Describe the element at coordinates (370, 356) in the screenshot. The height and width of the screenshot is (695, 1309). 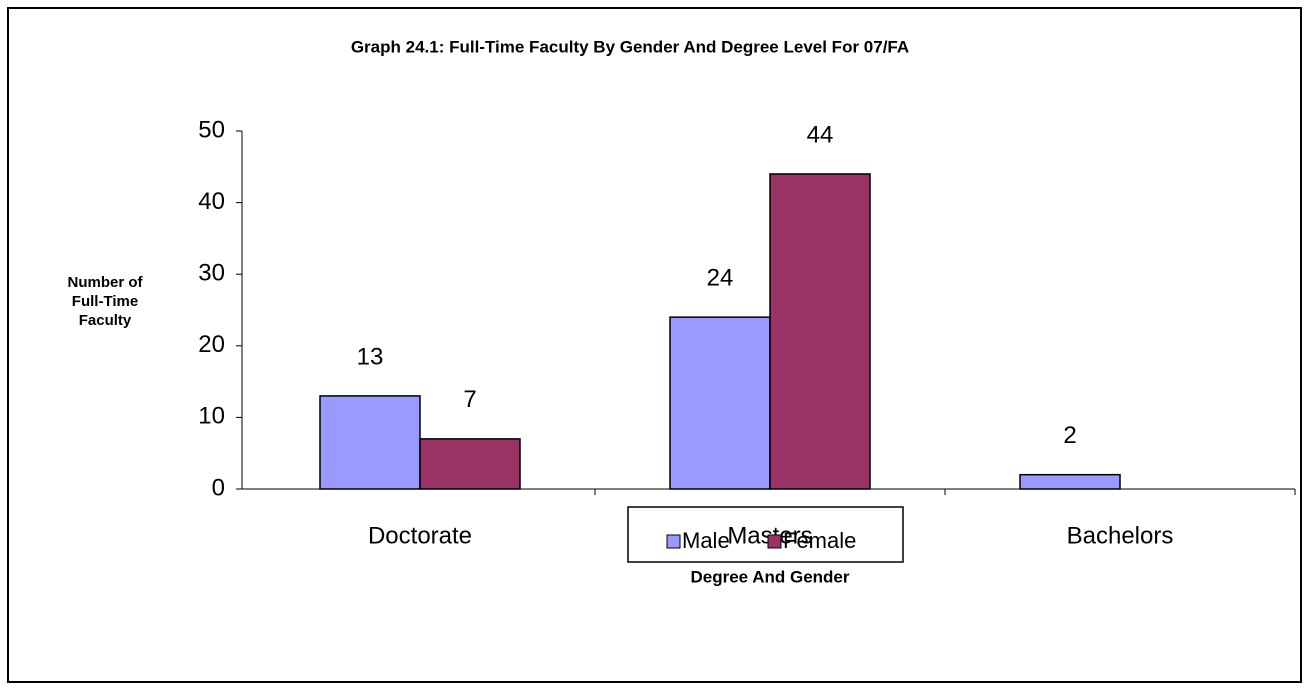
I see `data-label: 13` at that location.